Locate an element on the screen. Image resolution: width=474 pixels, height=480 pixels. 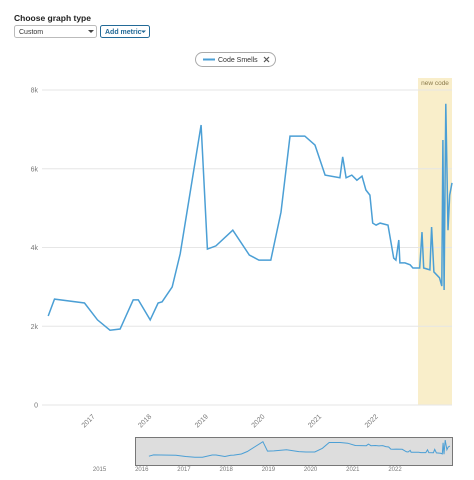
x-tick-label: 2019 is located at coordinates (202, 421).